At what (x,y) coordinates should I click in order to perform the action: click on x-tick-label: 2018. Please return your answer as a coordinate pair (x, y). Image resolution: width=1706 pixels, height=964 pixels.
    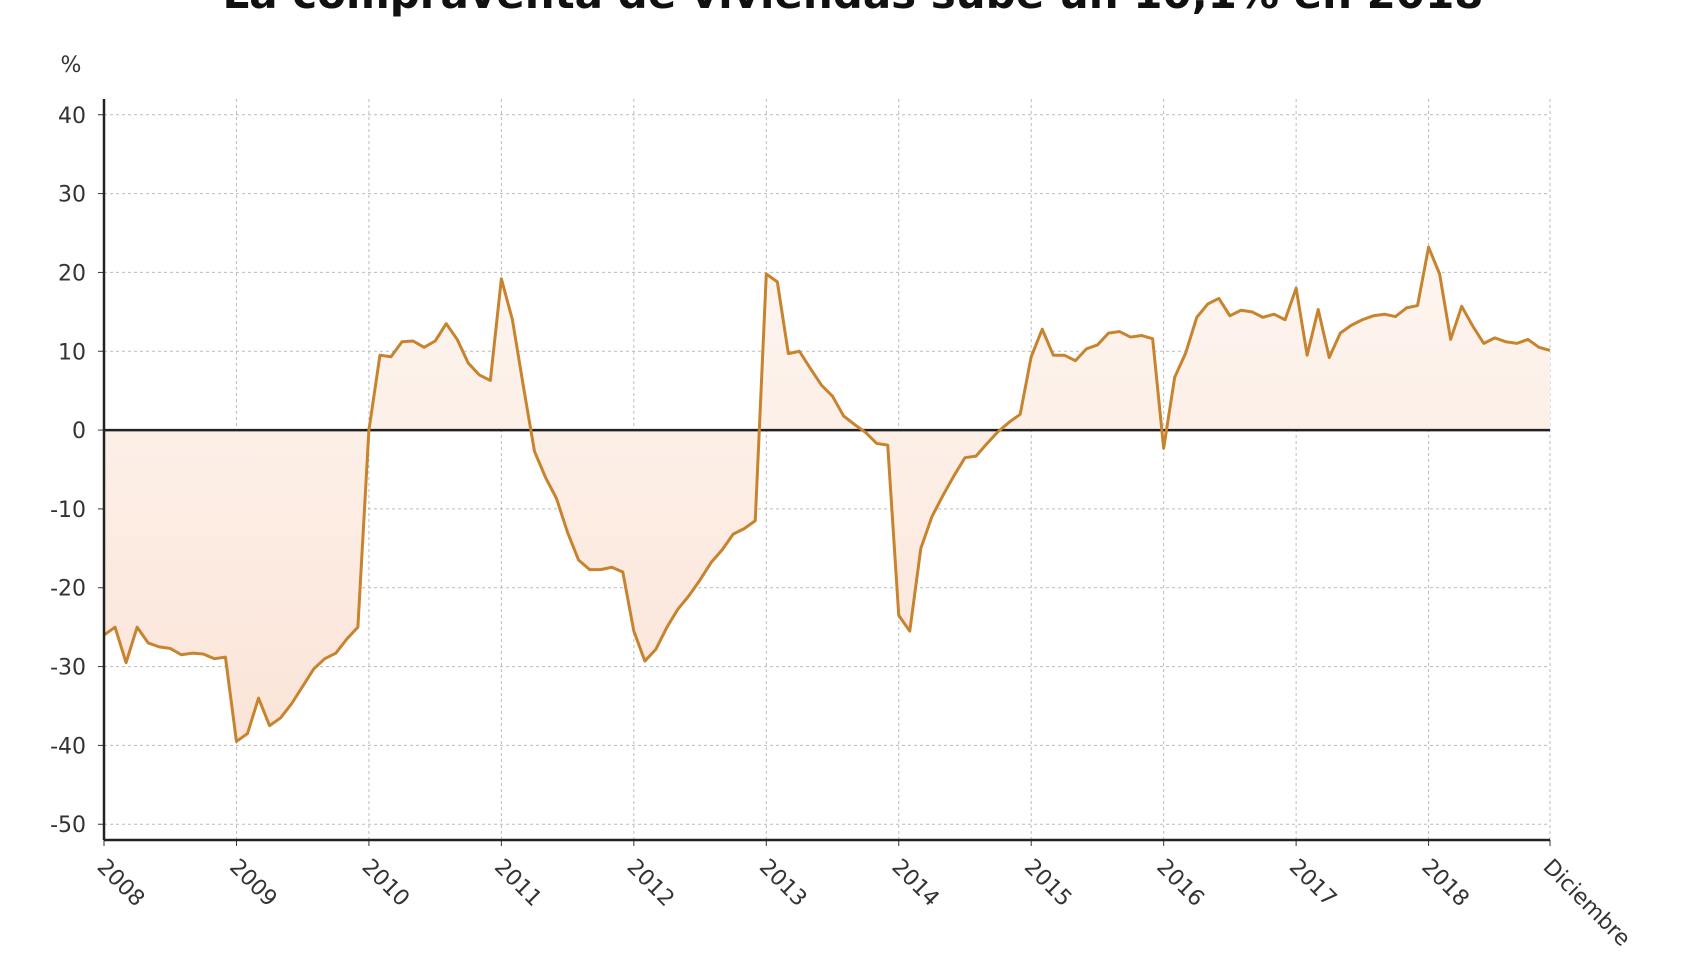
    Looking at the image, I should click on (1444, 883).